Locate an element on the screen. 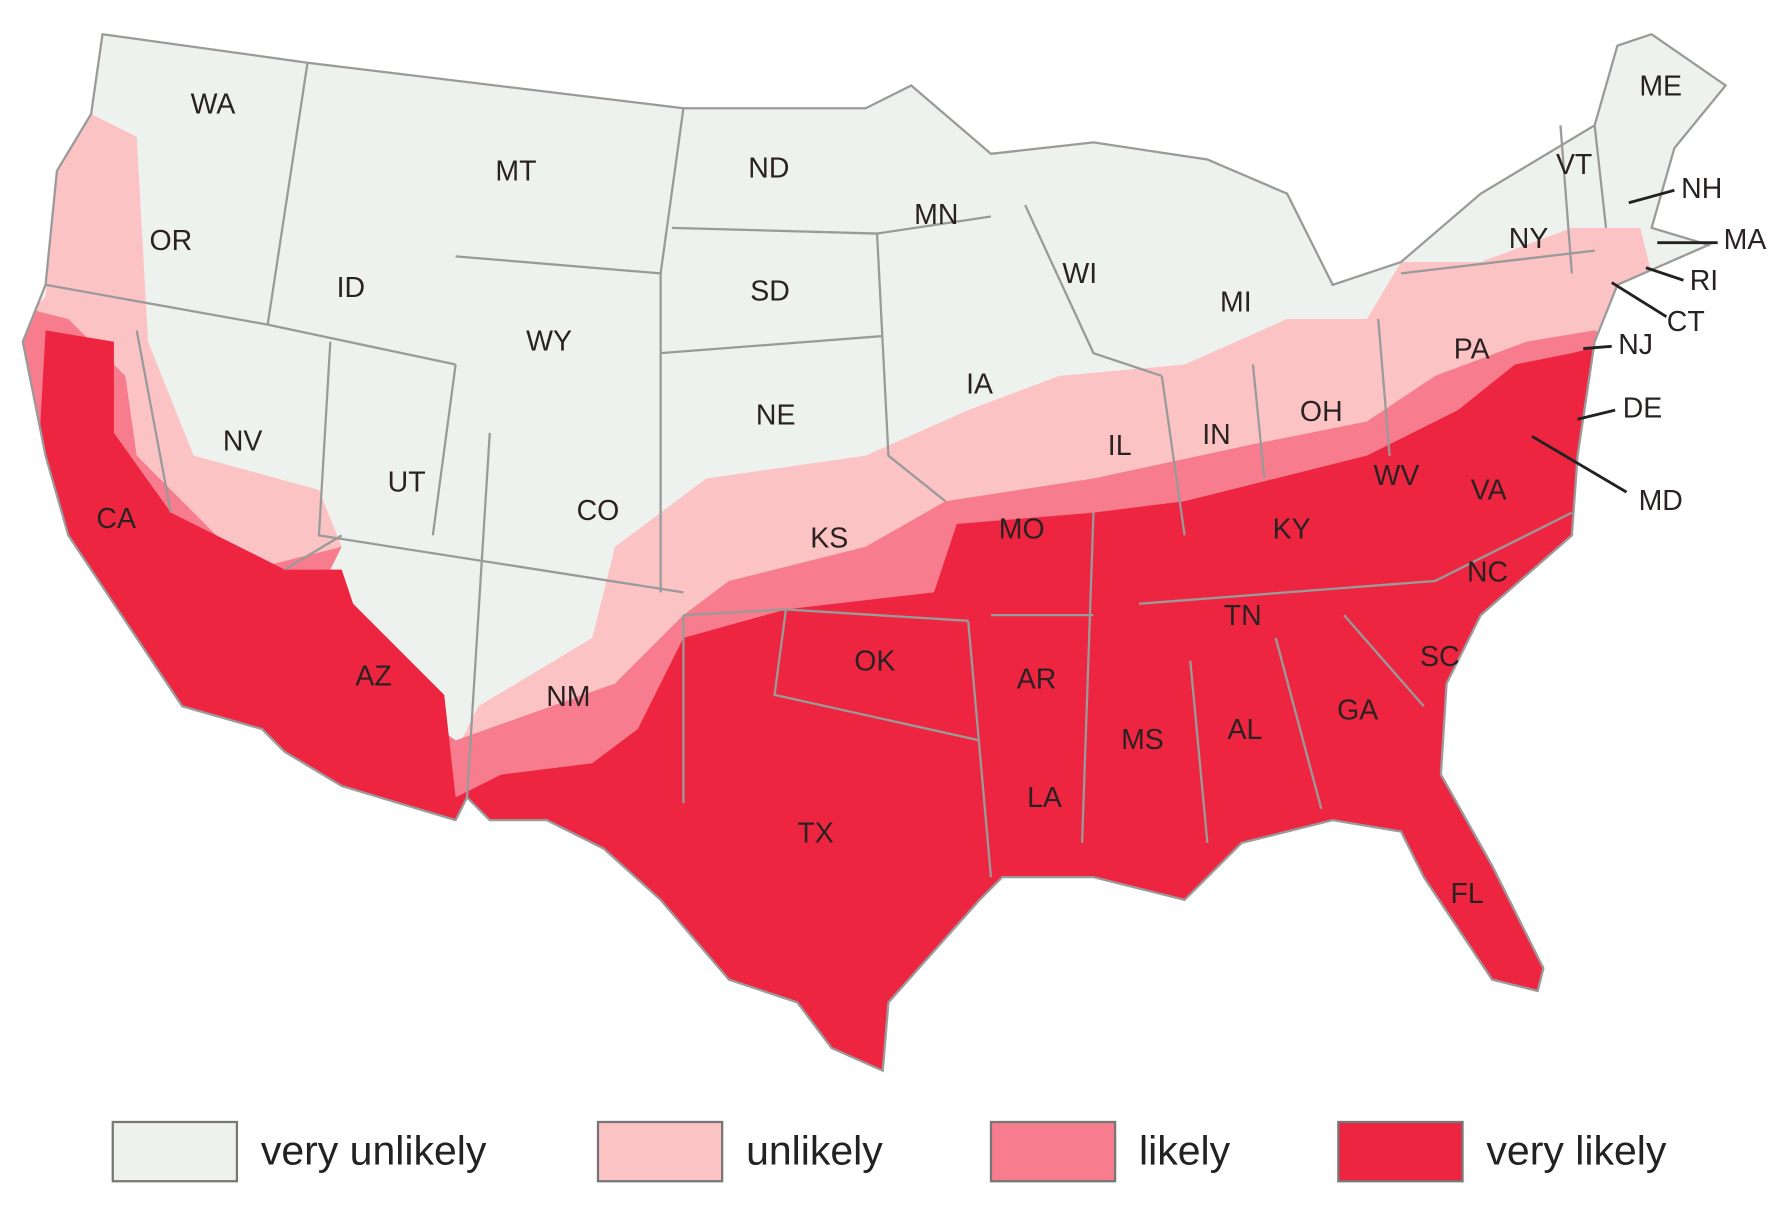  legend-label: unlikely is located at coordinates (814, 1151).